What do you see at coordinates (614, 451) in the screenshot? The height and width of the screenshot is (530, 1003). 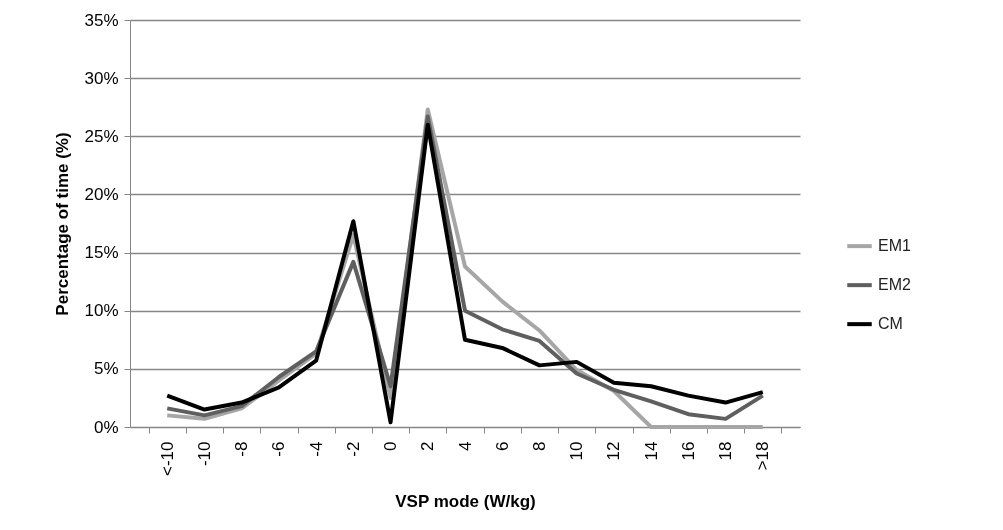 I see `x-tick-label: 12` at bounding box center [614, 451].